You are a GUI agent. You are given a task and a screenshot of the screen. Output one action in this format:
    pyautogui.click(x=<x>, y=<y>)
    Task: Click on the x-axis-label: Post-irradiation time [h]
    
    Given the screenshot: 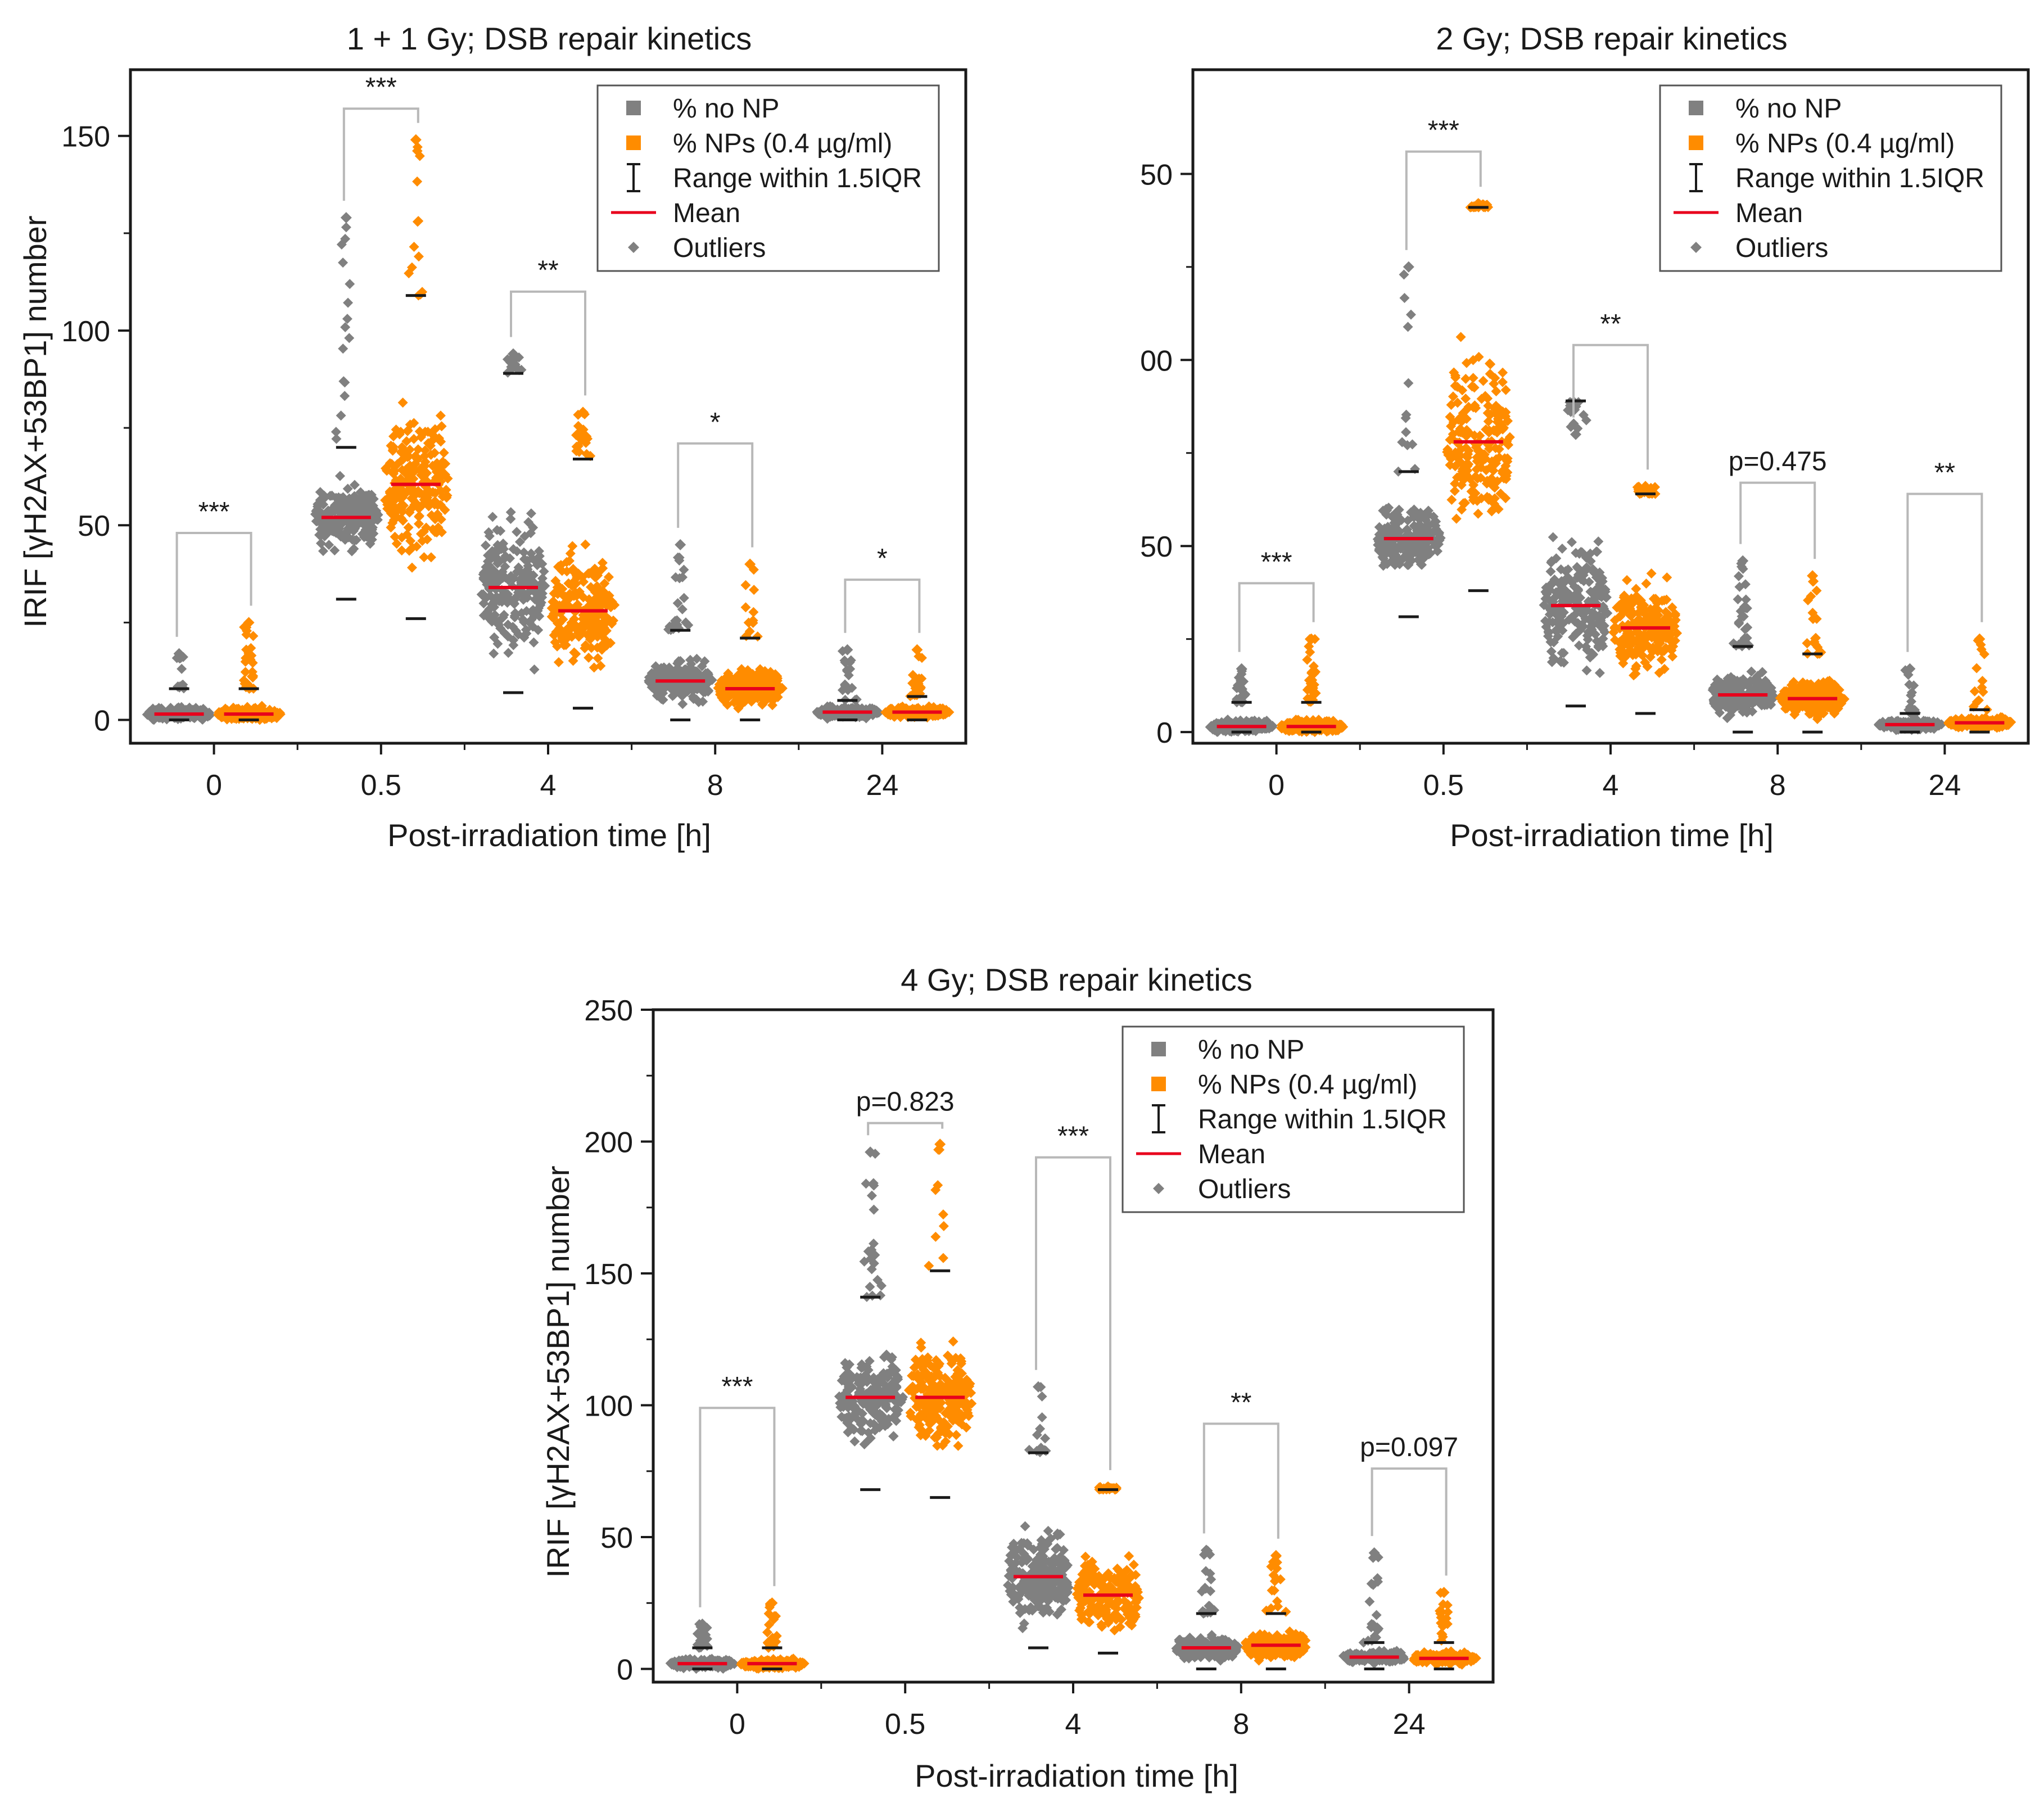 What is the action you would take?
    pyautogui.click(x=1076, y=1775)
    